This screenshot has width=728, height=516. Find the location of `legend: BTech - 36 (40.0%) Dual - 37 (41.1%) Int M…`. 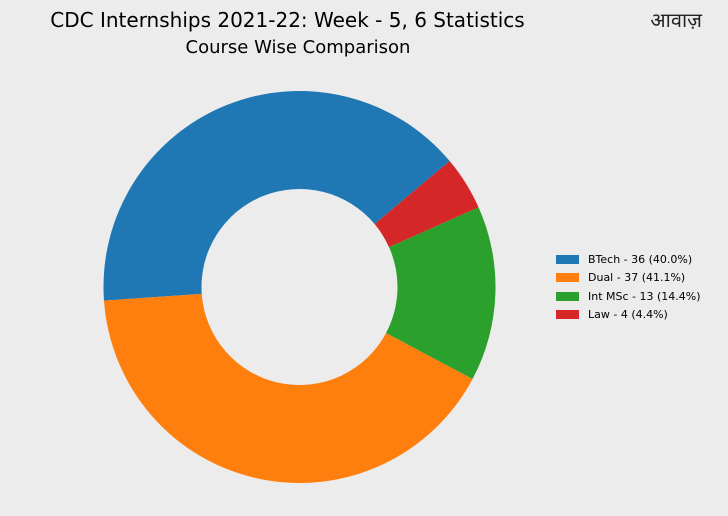

legend: BTech - 36 (40.0%) Dual - 37 (41.1%) Int M… is located at coordinates (628, 287).